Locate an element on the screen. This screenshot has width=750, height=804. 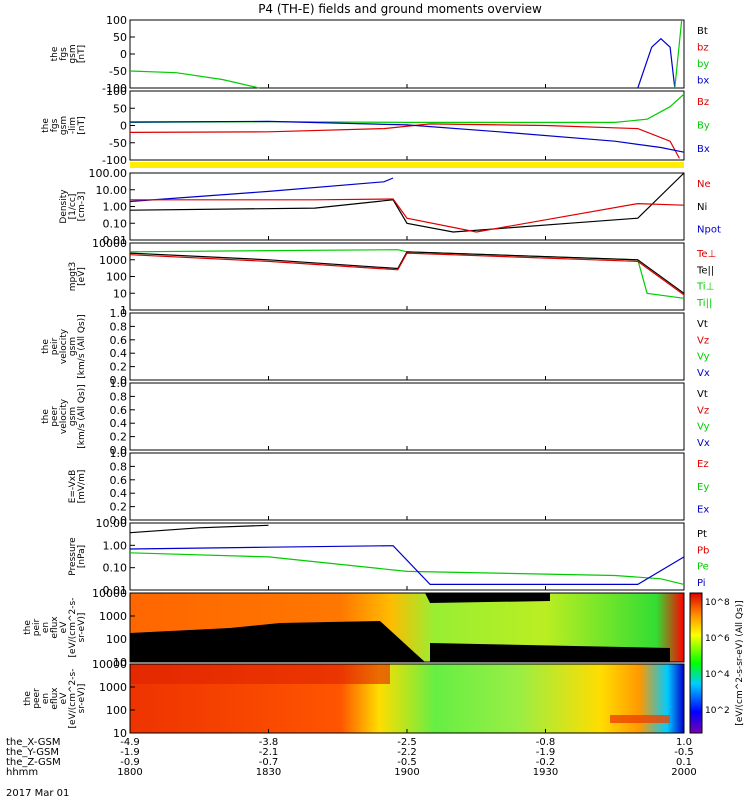
ylabel-line: [eV/(cm^2-s- is located at coordinates (73, 628).